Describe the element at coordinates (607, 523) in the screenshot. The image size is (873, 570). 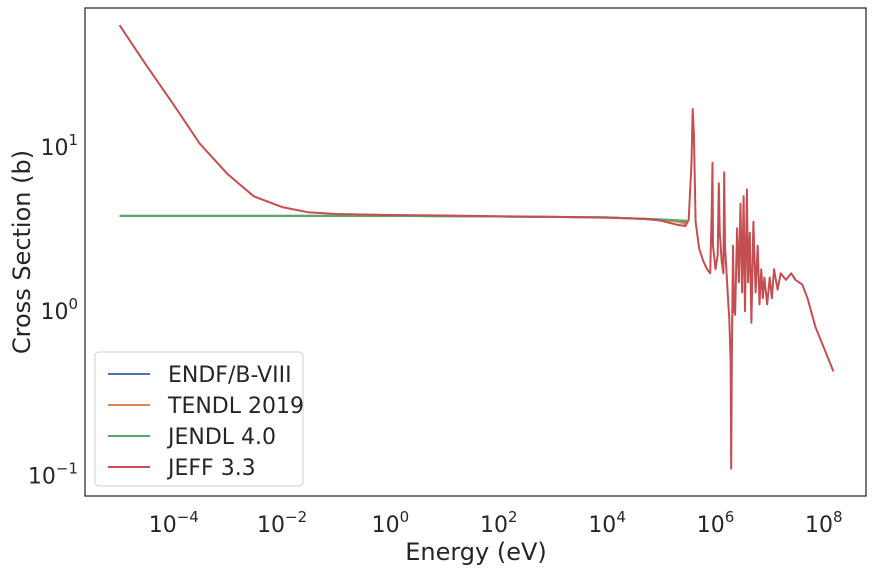
I see `x-tick-label: 10⁴` at that location.